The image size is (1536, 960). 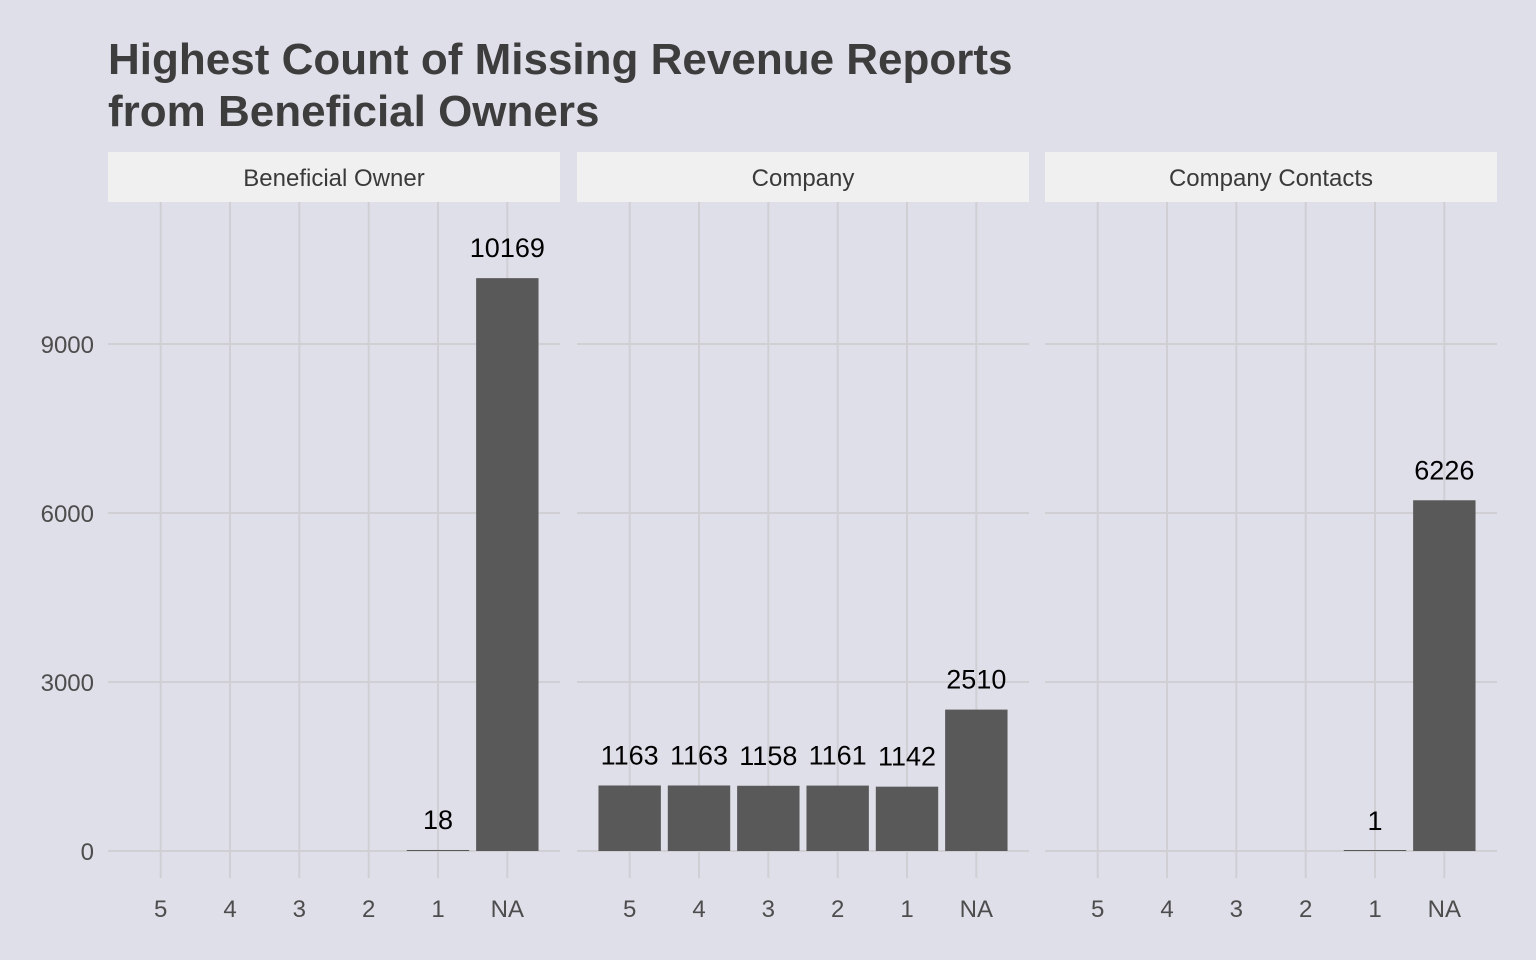 I want to click on data-label-1-2: 1161, so click(x=838, y=756).